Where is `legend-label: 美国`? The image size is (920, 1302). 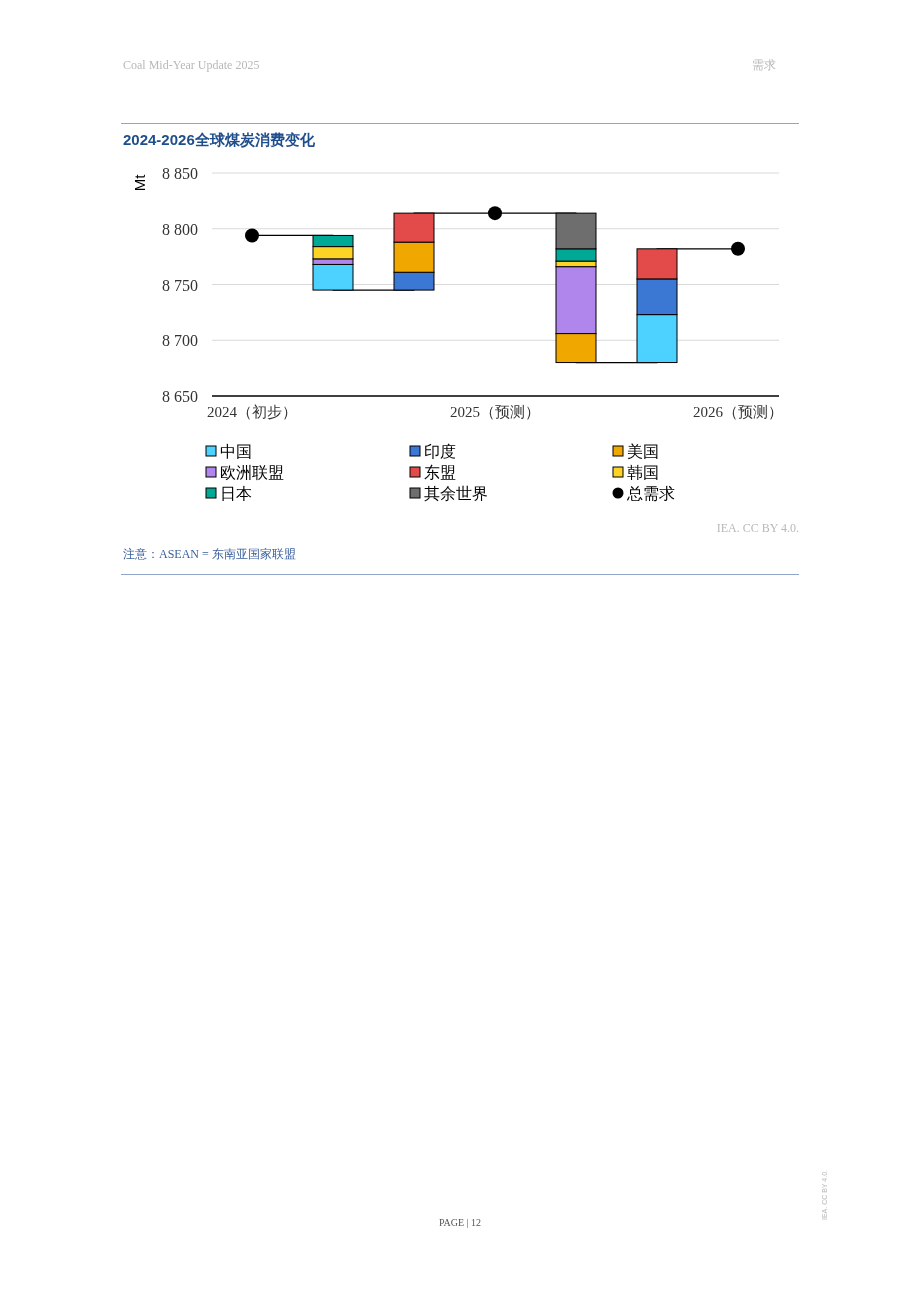
legend-label: 美国 is located at coordinates (643, 451).